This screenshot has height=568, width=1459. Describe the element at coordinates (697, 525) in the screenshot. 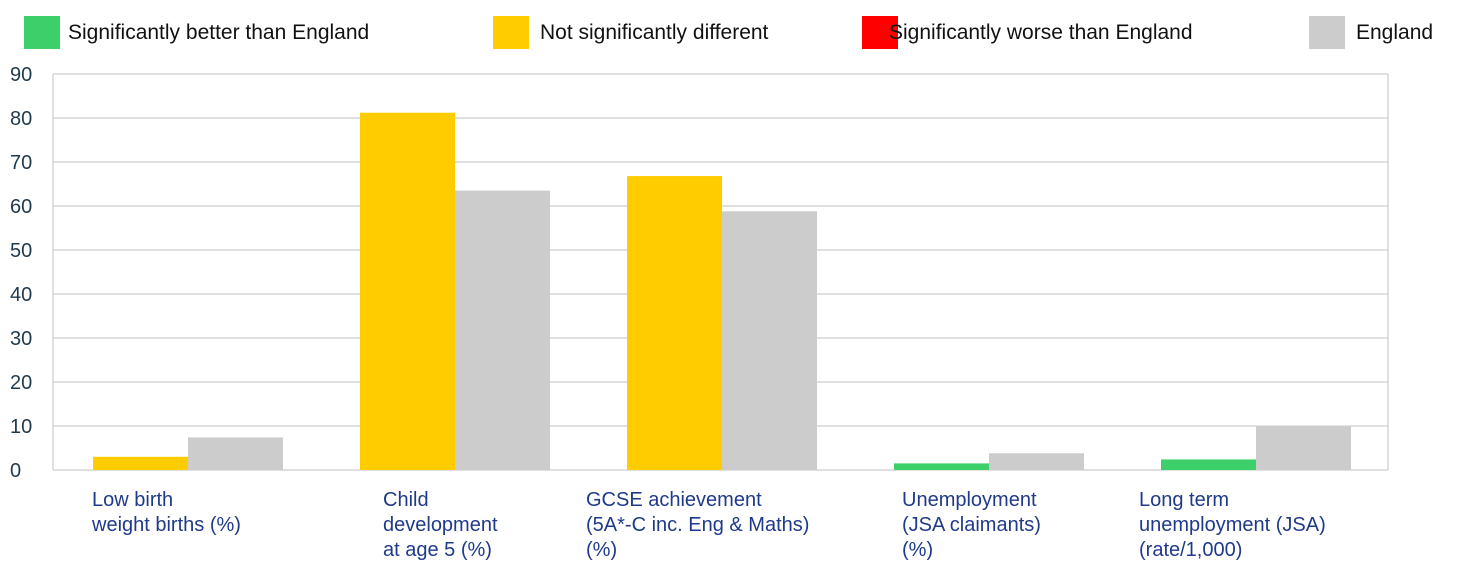

I see `x-category-label-2-line-1: (5A*-C inc. Eng & Maths)` at that location.